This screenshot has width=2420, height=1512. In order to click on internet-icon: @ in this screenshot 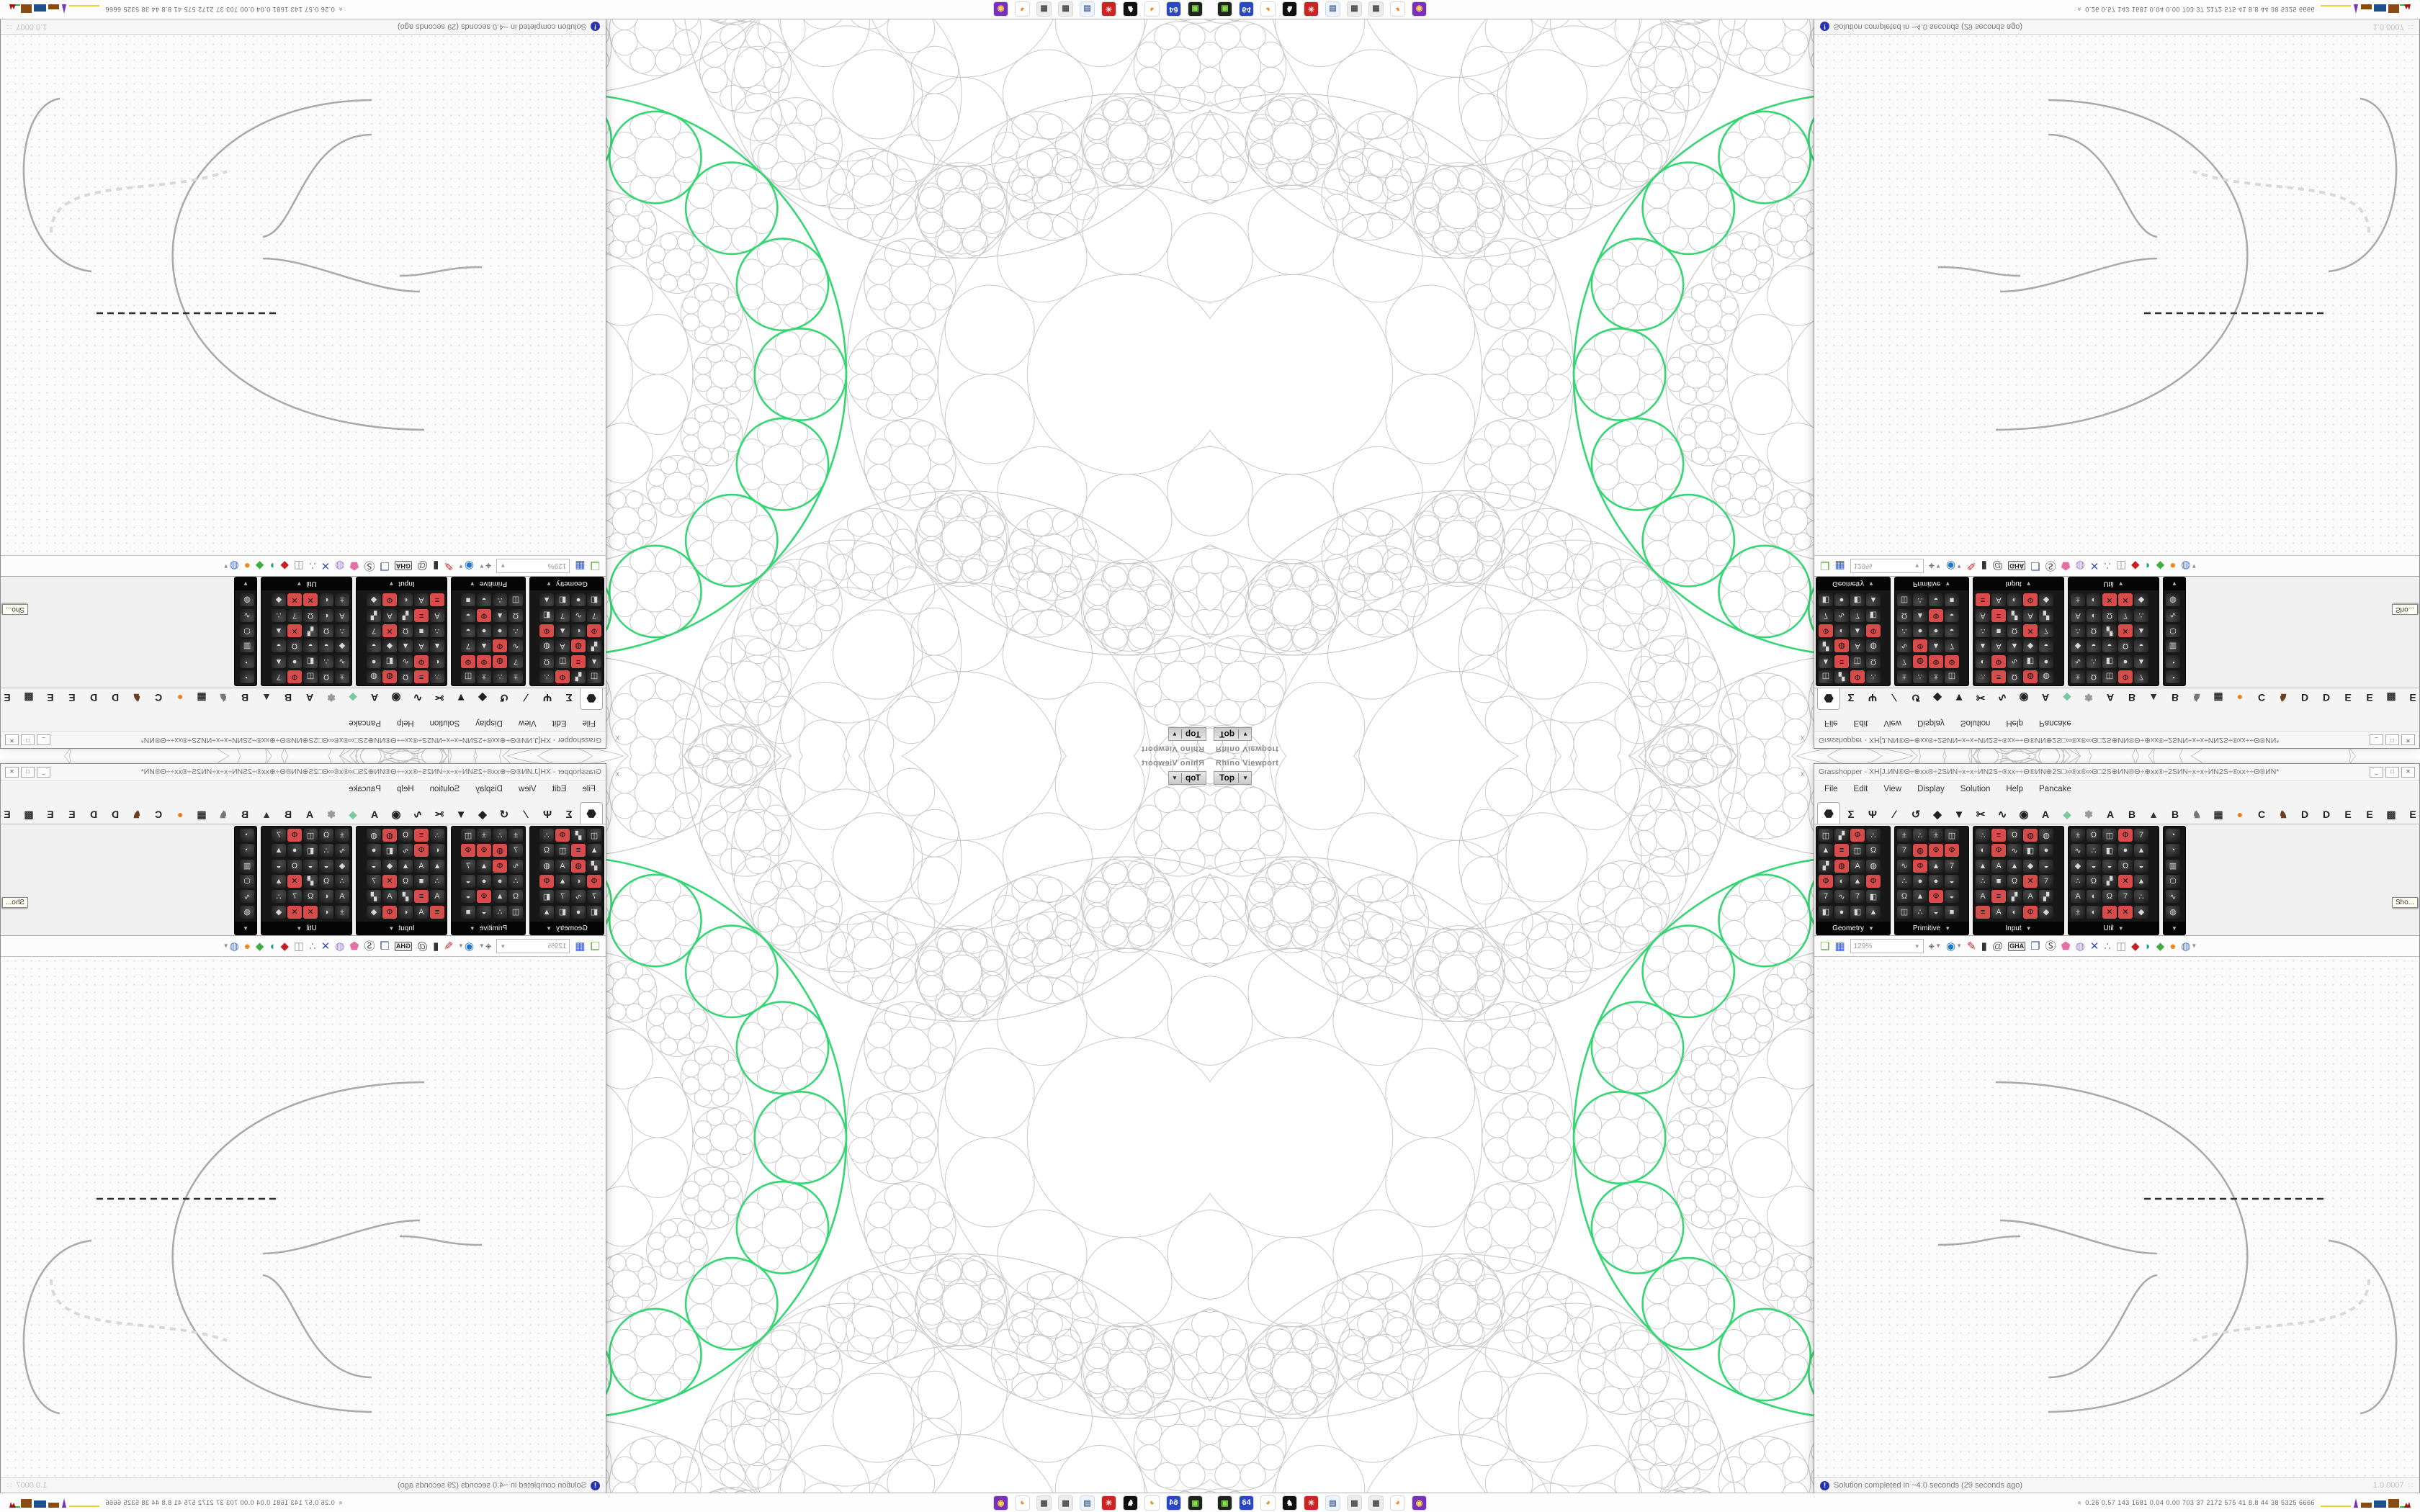, I will do `click(1997, 565)`.